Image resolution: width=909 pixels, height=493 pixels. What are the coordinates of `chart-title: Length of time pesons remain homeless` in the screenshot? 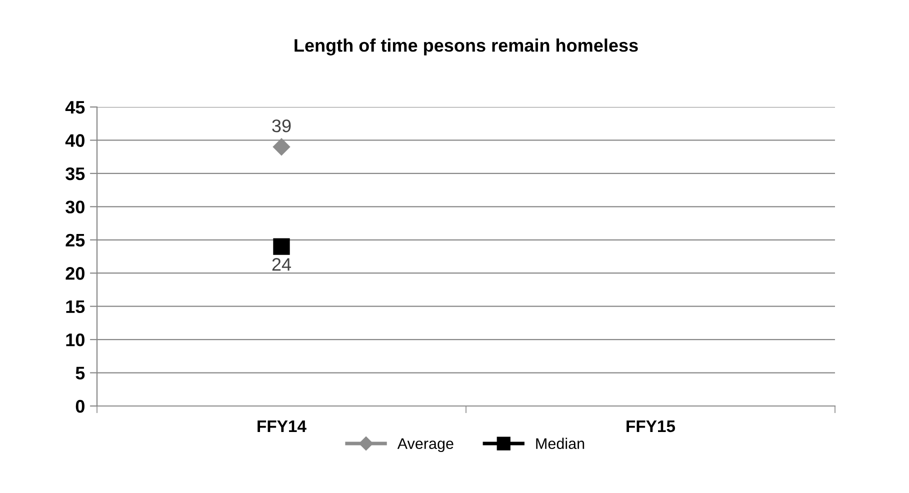 It's located at (466, 47).